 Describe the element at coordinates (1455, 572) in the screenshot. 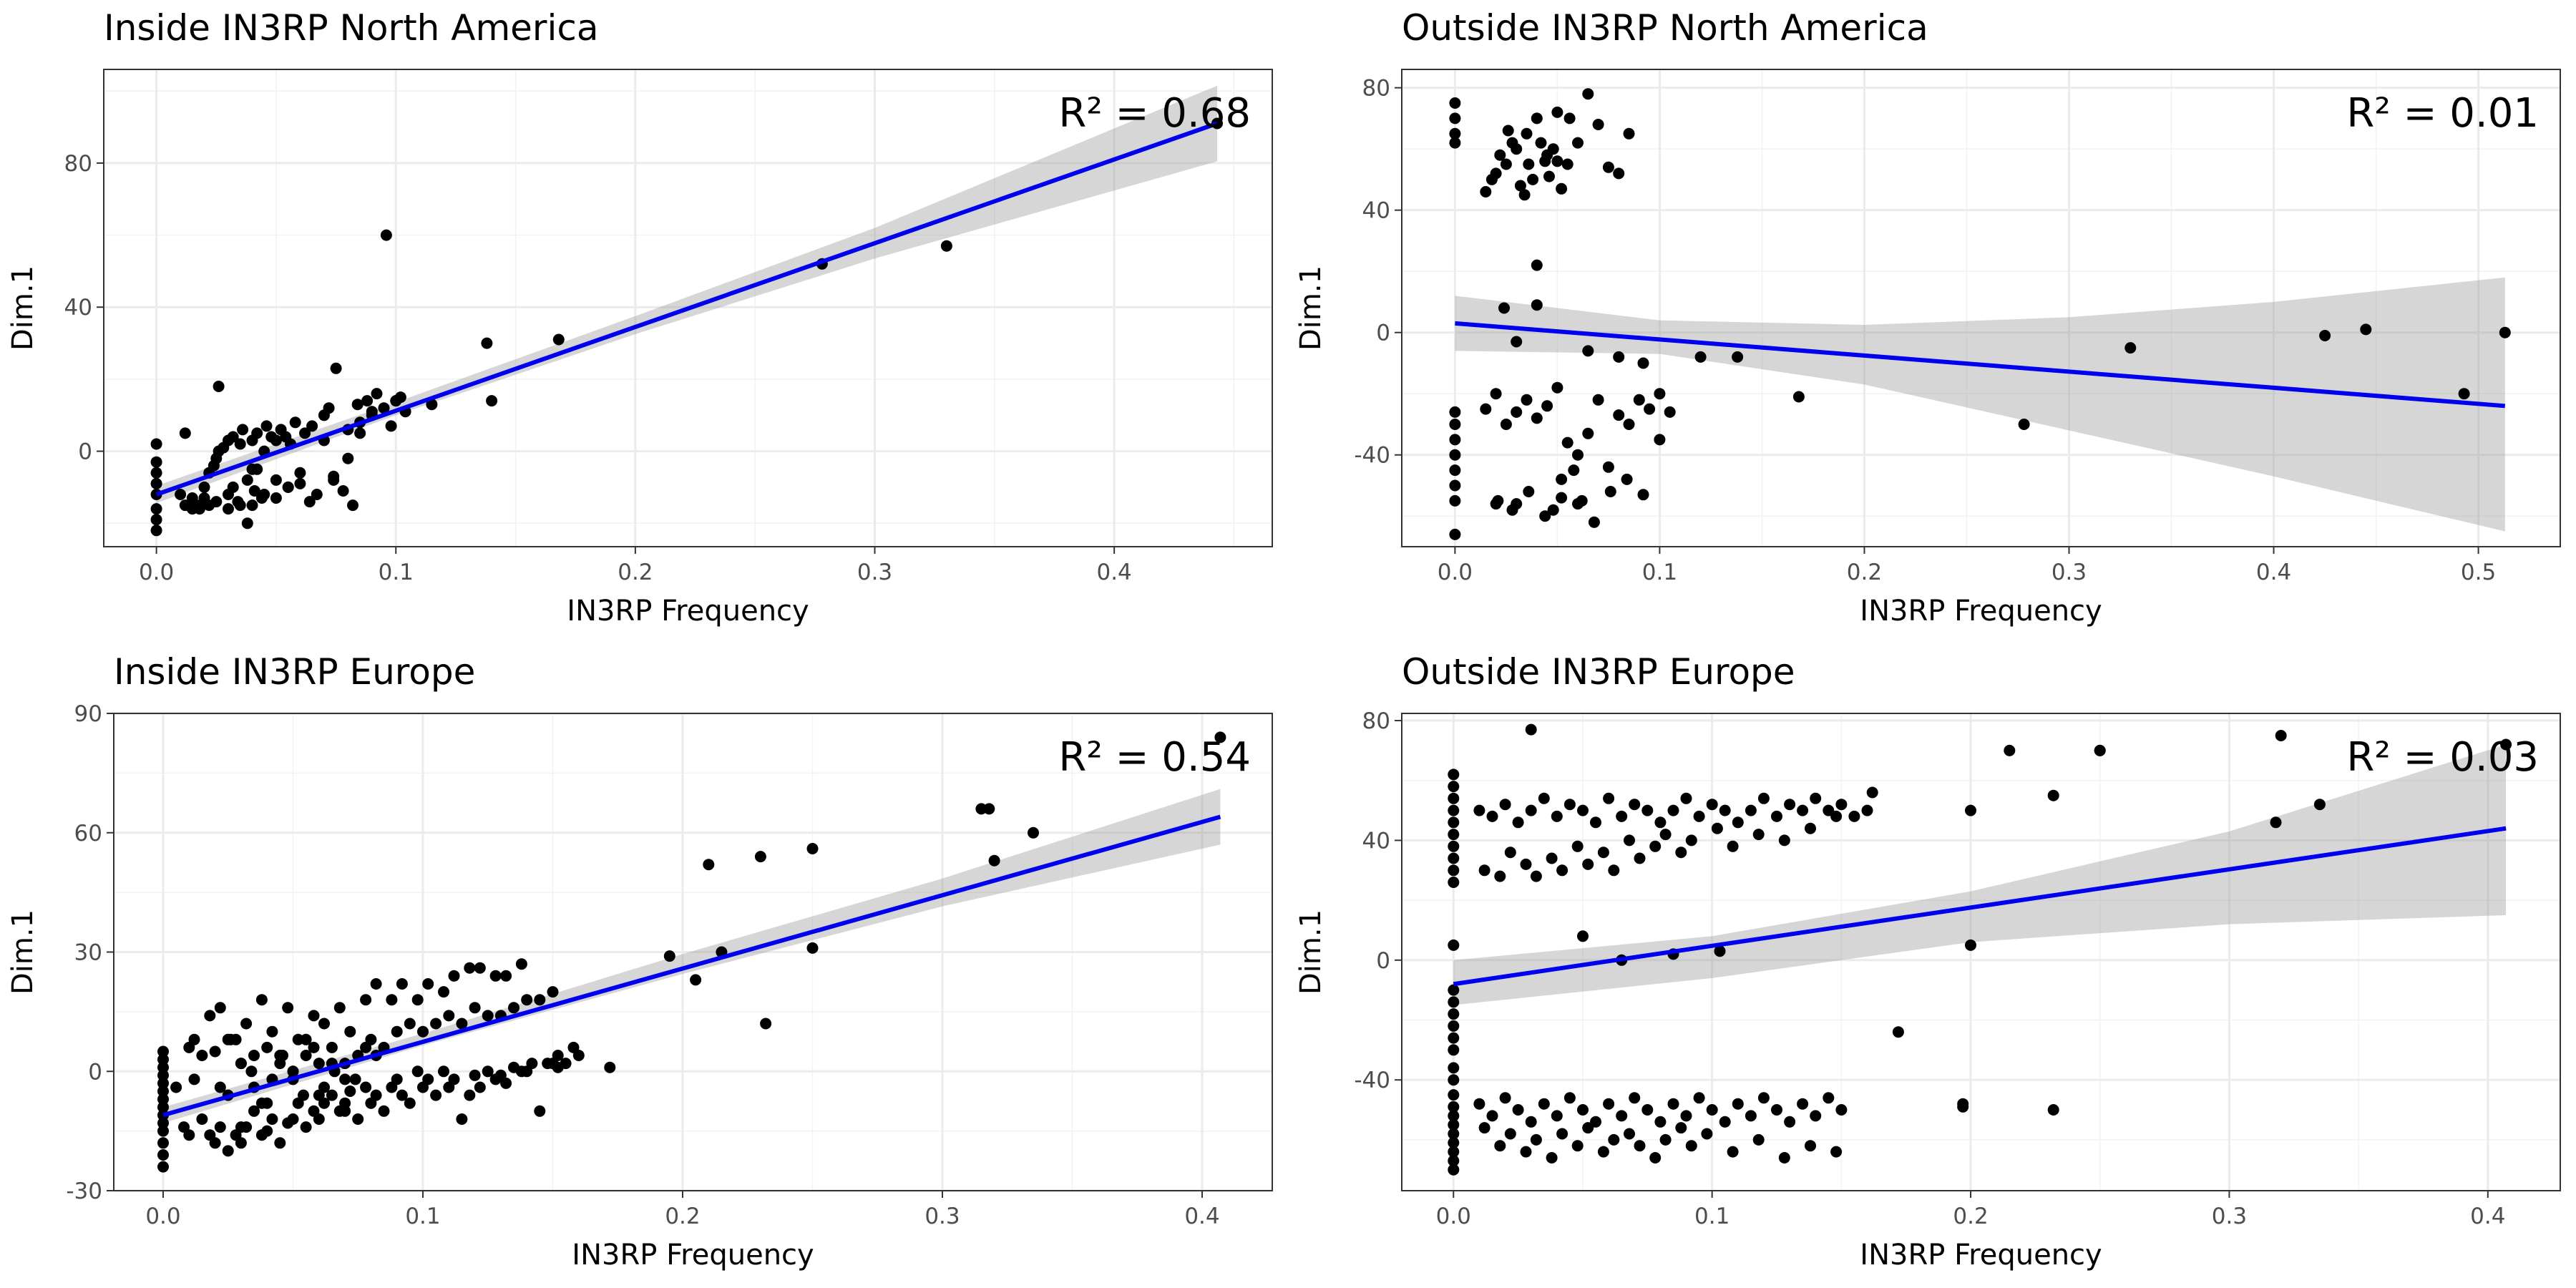

I see `x-tick-label: 0.0` at that location.